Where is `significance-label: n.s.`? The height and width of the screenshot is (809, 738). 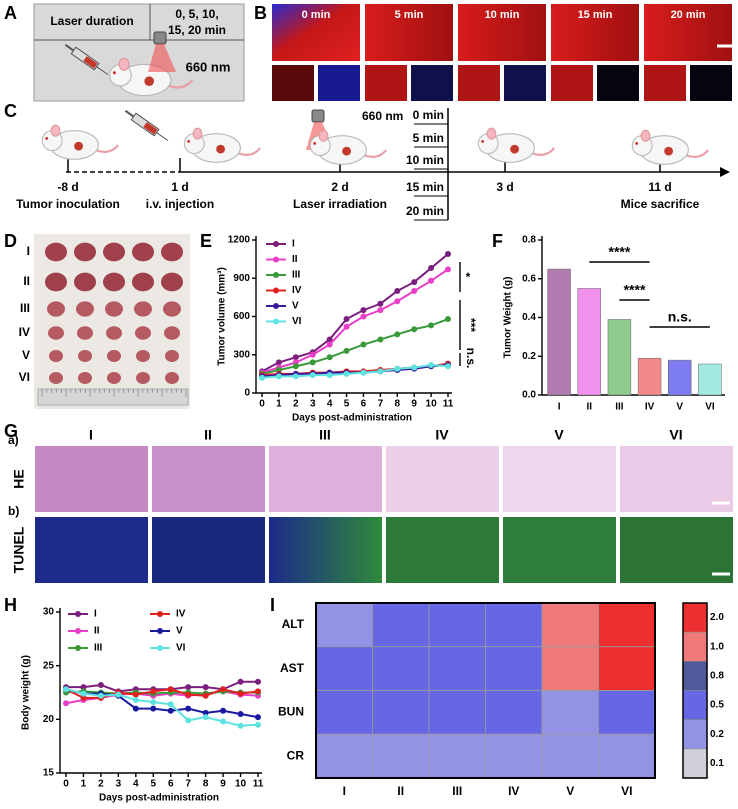 significance-label: n.s. is located at coordinates (471, 358).